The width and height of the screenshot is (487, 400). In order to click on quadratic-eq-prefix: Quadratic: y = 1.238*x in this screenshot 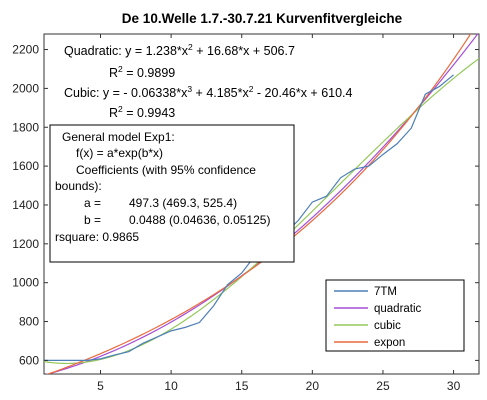, I will do `click(126, 51)`.